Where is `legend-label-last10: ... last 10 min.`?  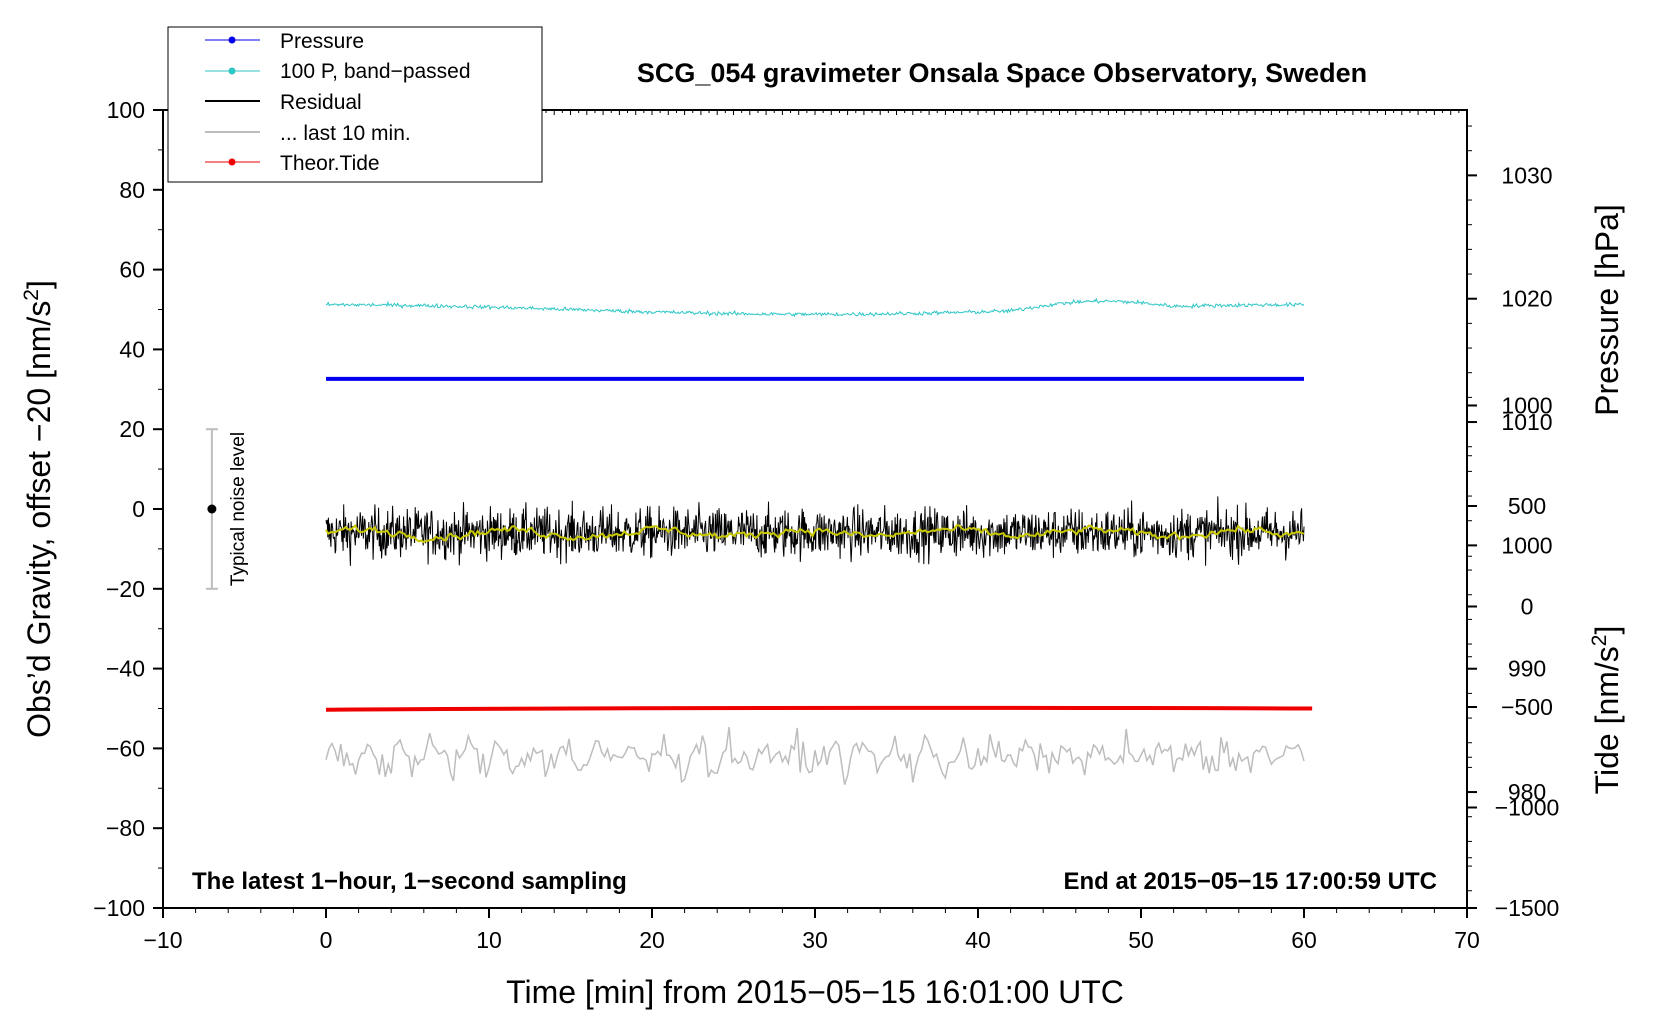 legend-label-last10: ... last 10 min. is located at coordinates (345, 133).